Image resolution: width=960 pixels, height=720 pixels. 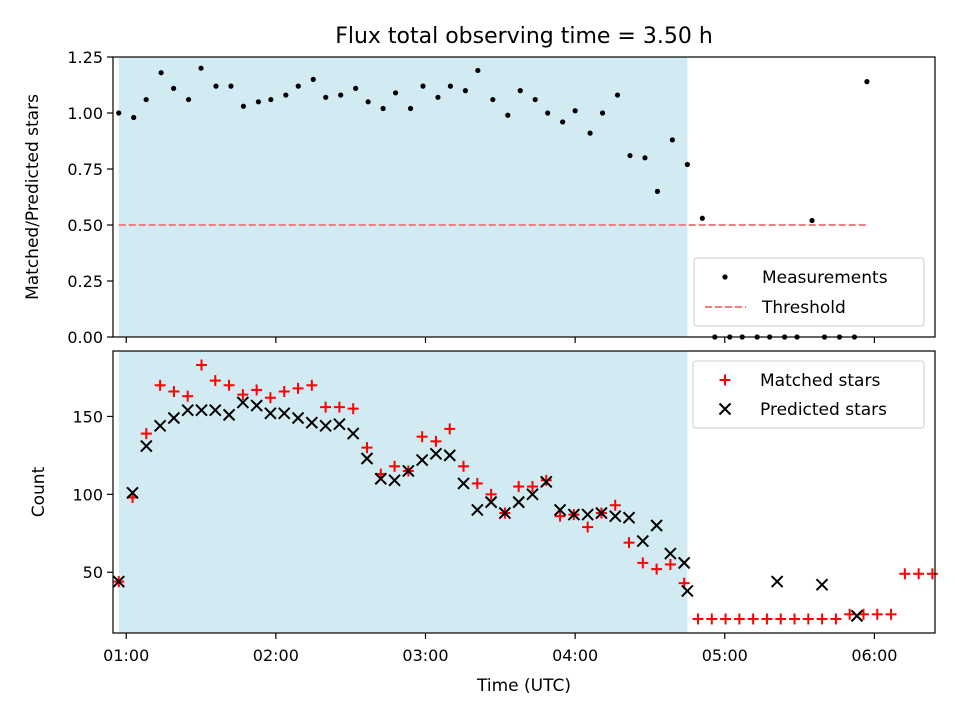 I want to click on legend-threshold: Threshold, so click(x=803, y=308).